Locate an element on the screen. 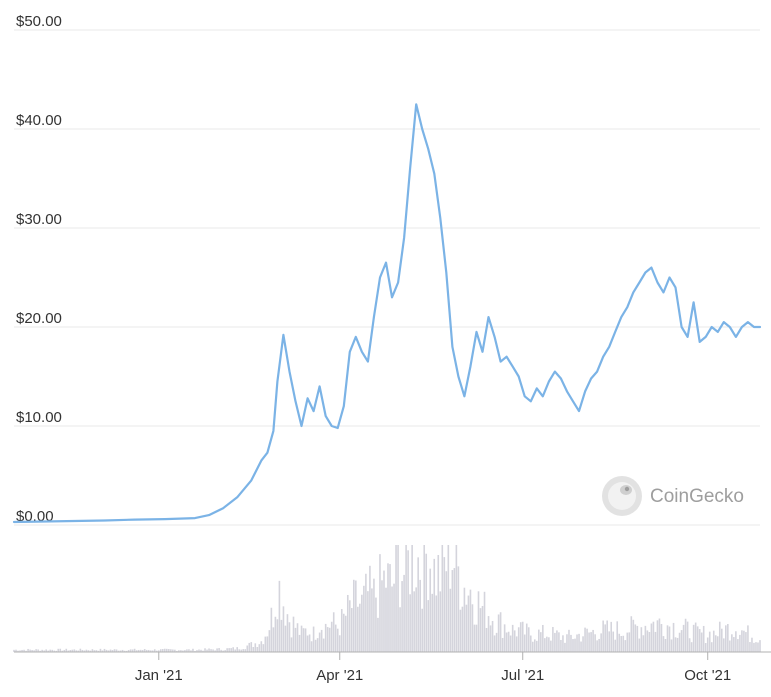 This screenshot has width=771, height=697. y-tick-label: $50.00 is located at coordinates (39, 21).